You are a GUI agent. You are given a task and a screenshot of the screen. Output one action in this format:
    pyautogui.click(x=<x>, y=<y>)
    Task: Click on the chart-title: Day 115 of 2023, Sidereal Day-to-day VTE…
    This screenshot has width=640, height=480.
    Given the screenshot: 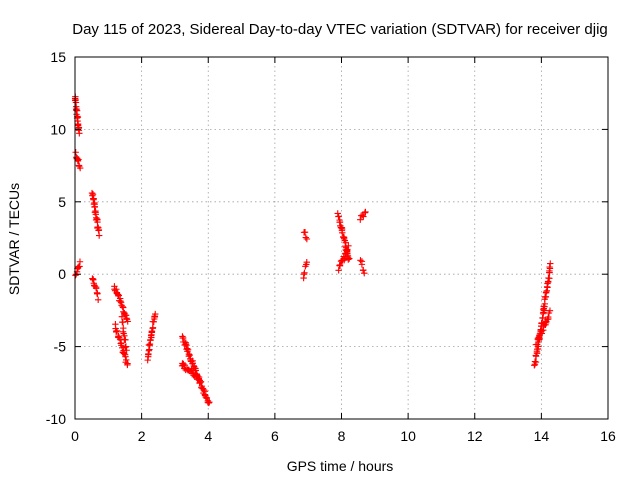 What is the action you would take?
    pyautogui.click(x=340, y=29)
    